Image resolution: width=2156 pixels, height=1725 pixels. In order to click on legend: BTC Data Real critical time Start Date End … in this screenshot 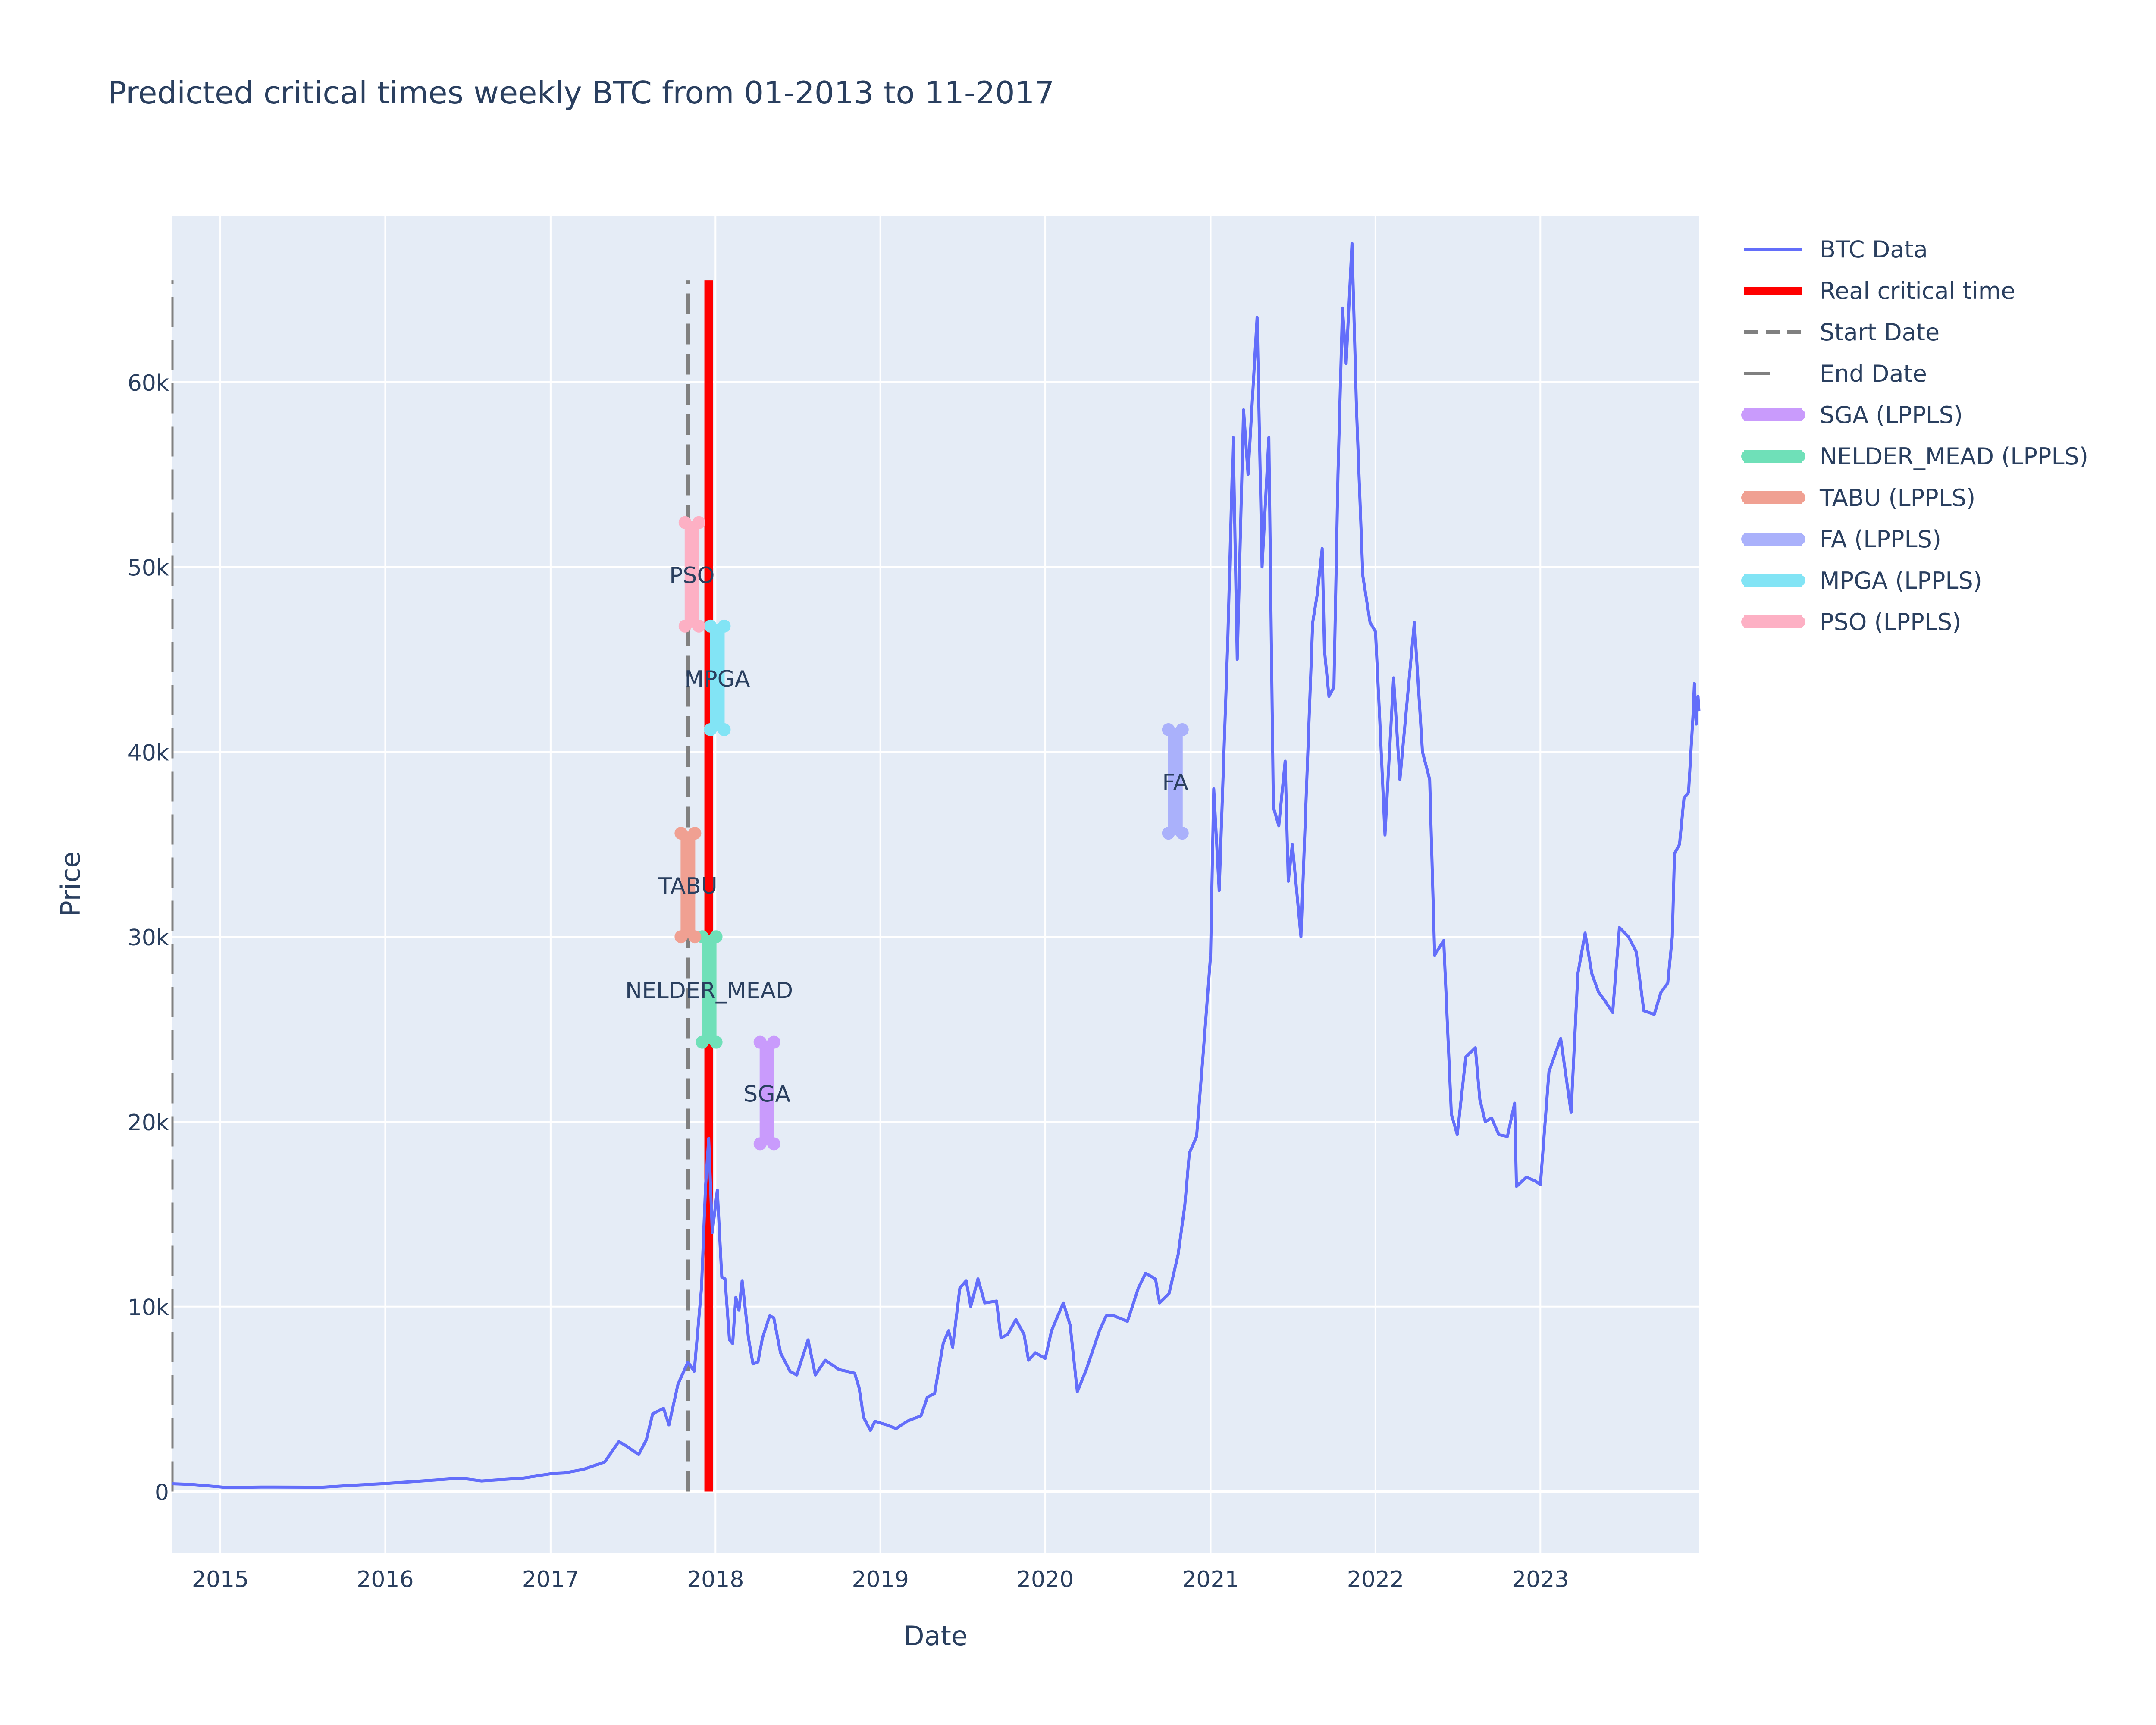, I will do `click(1914, 436)`.